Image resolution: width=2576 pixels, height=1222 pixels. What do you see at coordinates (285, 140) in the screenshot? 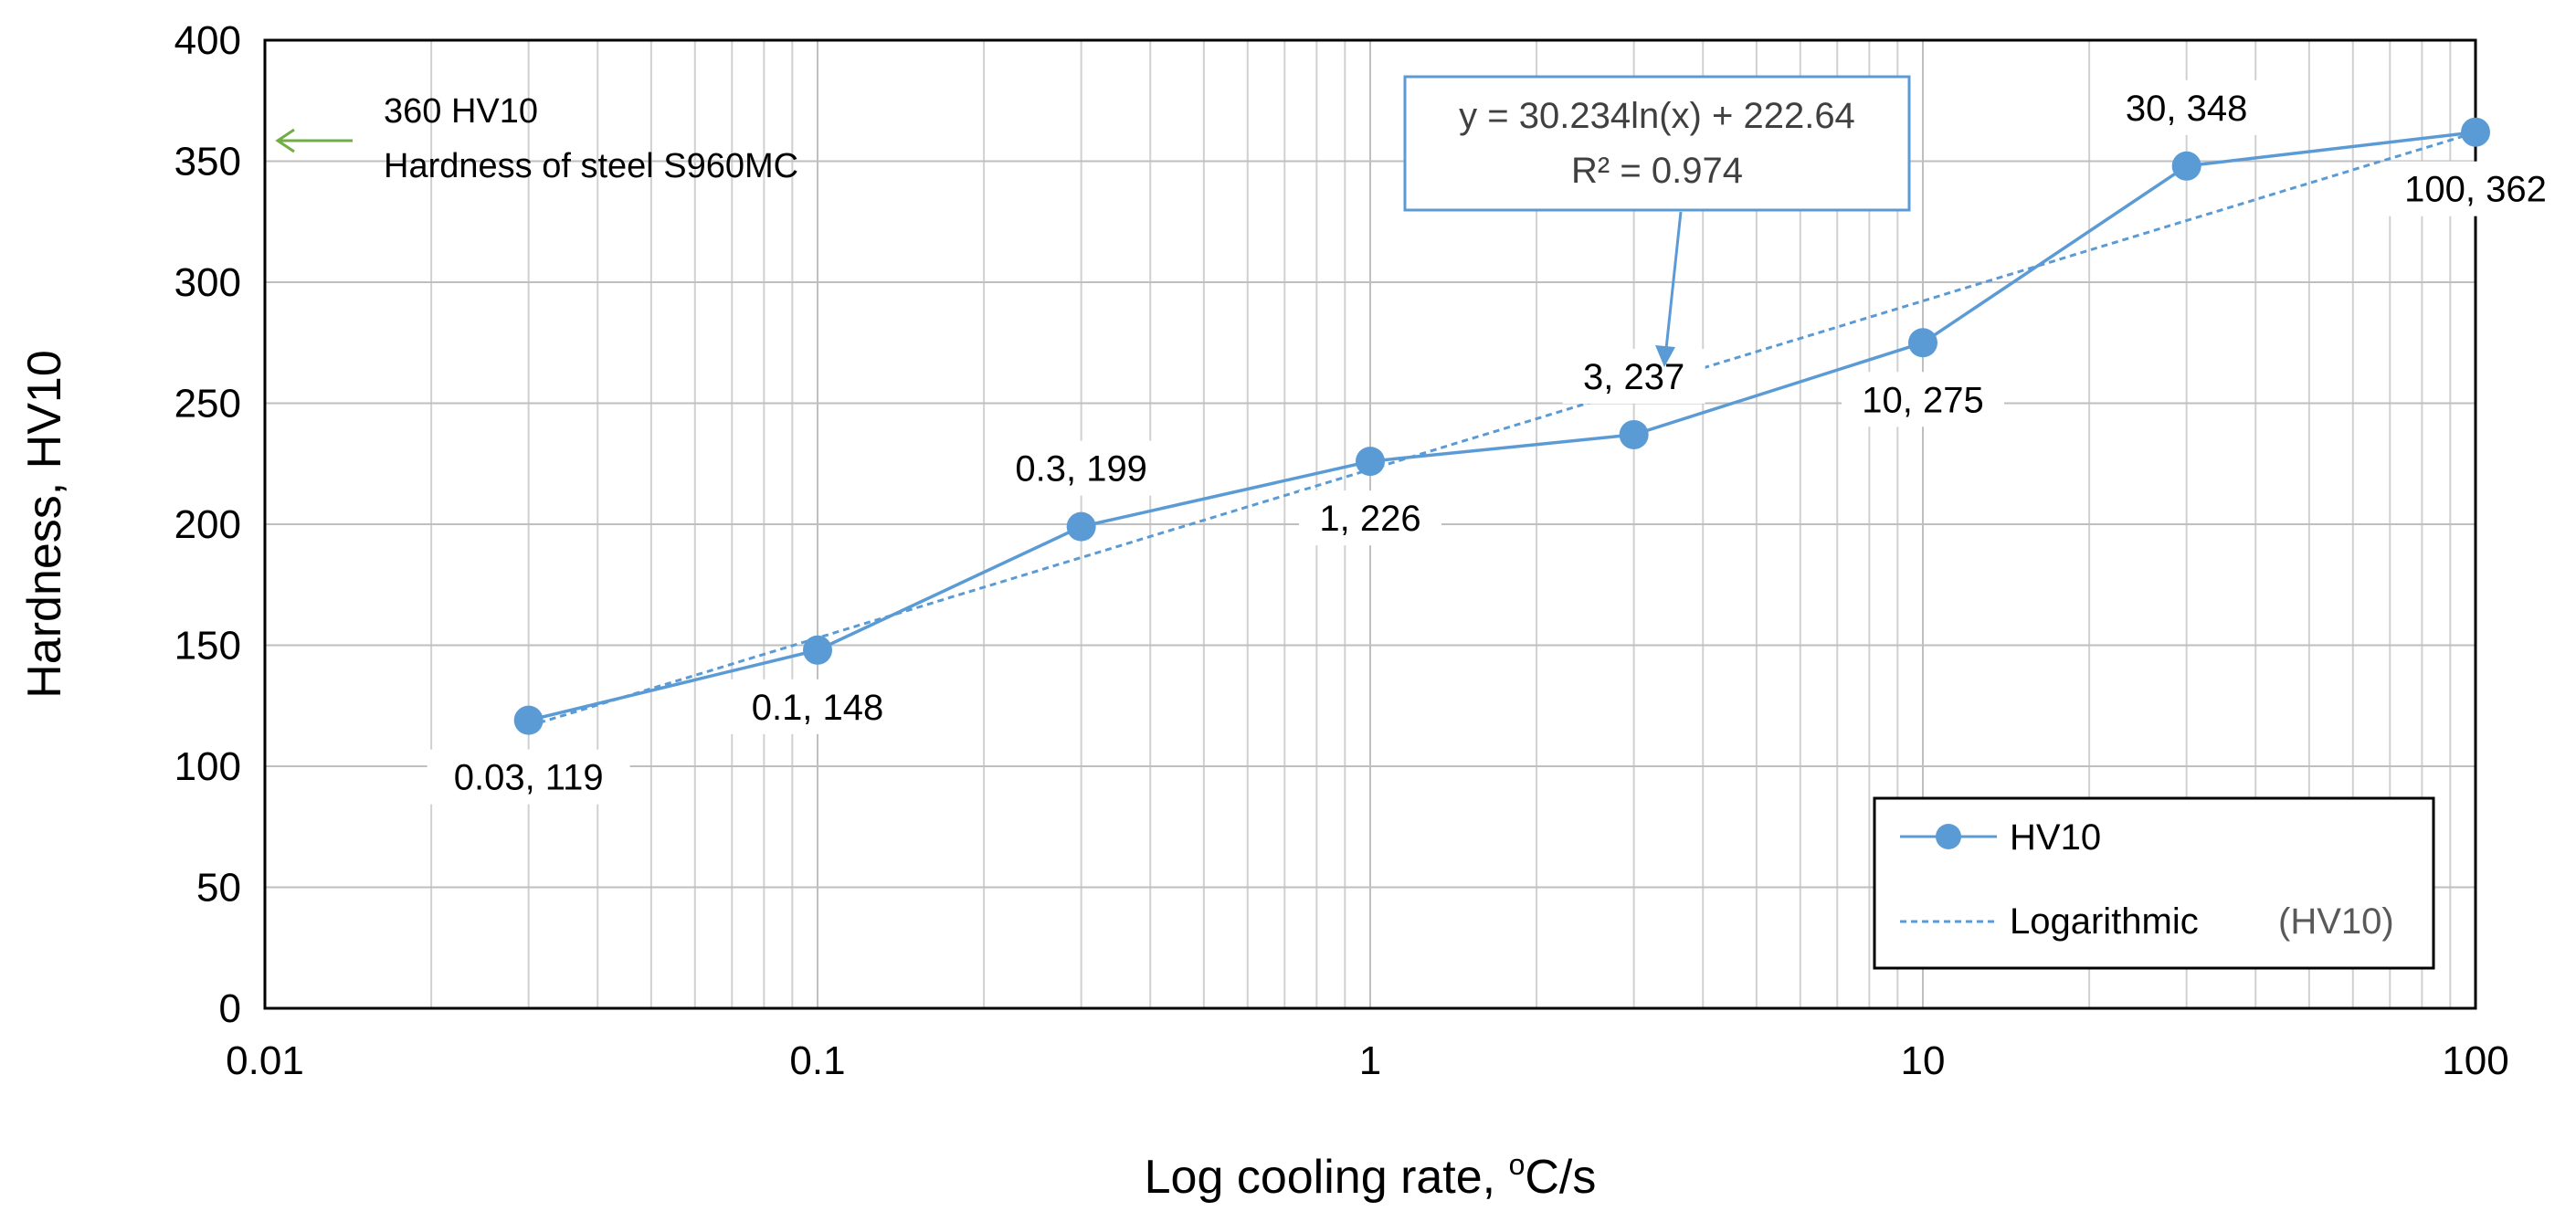
I see `annotation-arrow-head-icon` at bounding box center [285, 140].